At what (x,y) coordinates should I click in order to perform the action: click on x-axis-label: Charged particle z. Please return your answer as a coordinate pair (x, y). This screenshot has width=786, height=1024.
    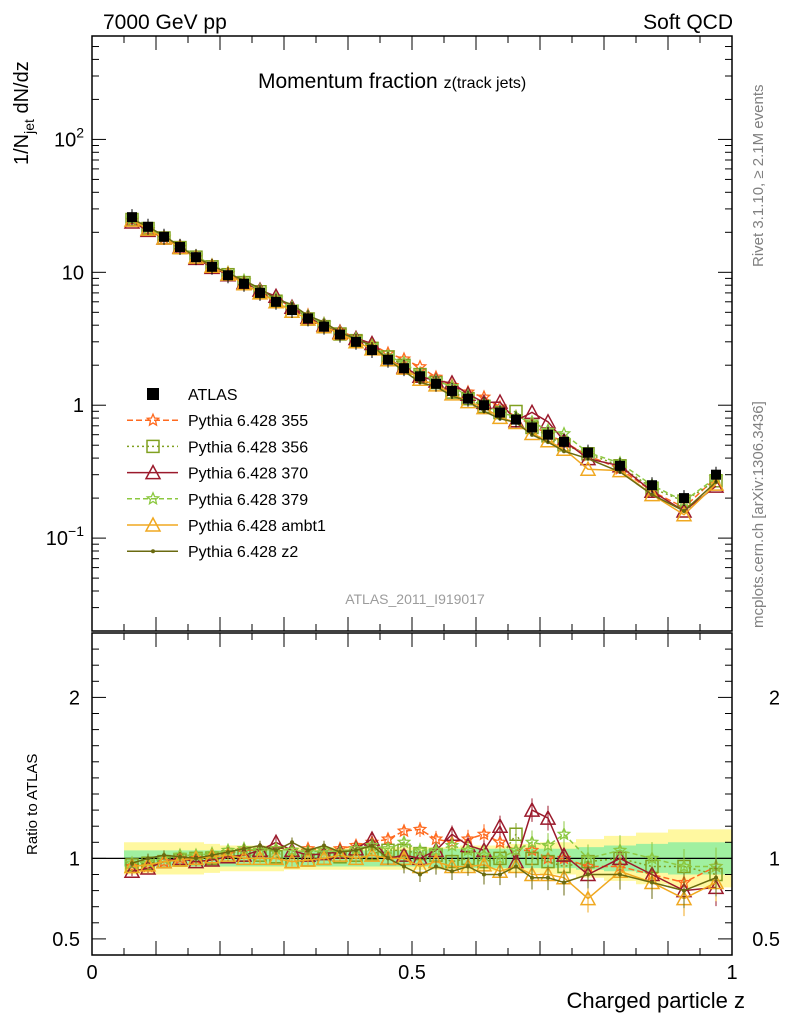
    Looking at the image, I should click on (655, 1000).